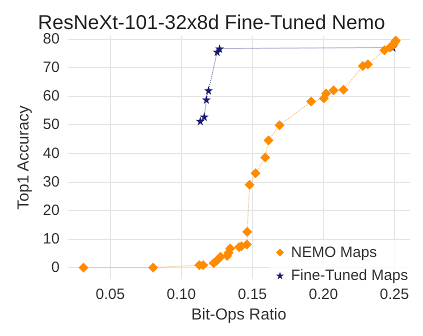 The height and width of the screenshot is (336, 423). I want to click on y-tick-label: 30, so click(51, 181).